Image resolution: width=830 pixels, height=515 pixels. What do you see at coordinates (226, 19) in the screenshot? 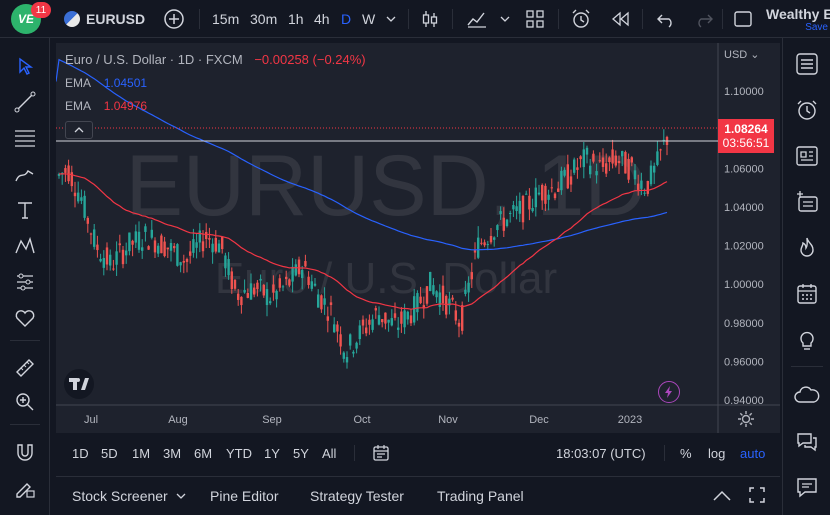
I see `interval-15m: 15m` at bounding box center [226, 19].